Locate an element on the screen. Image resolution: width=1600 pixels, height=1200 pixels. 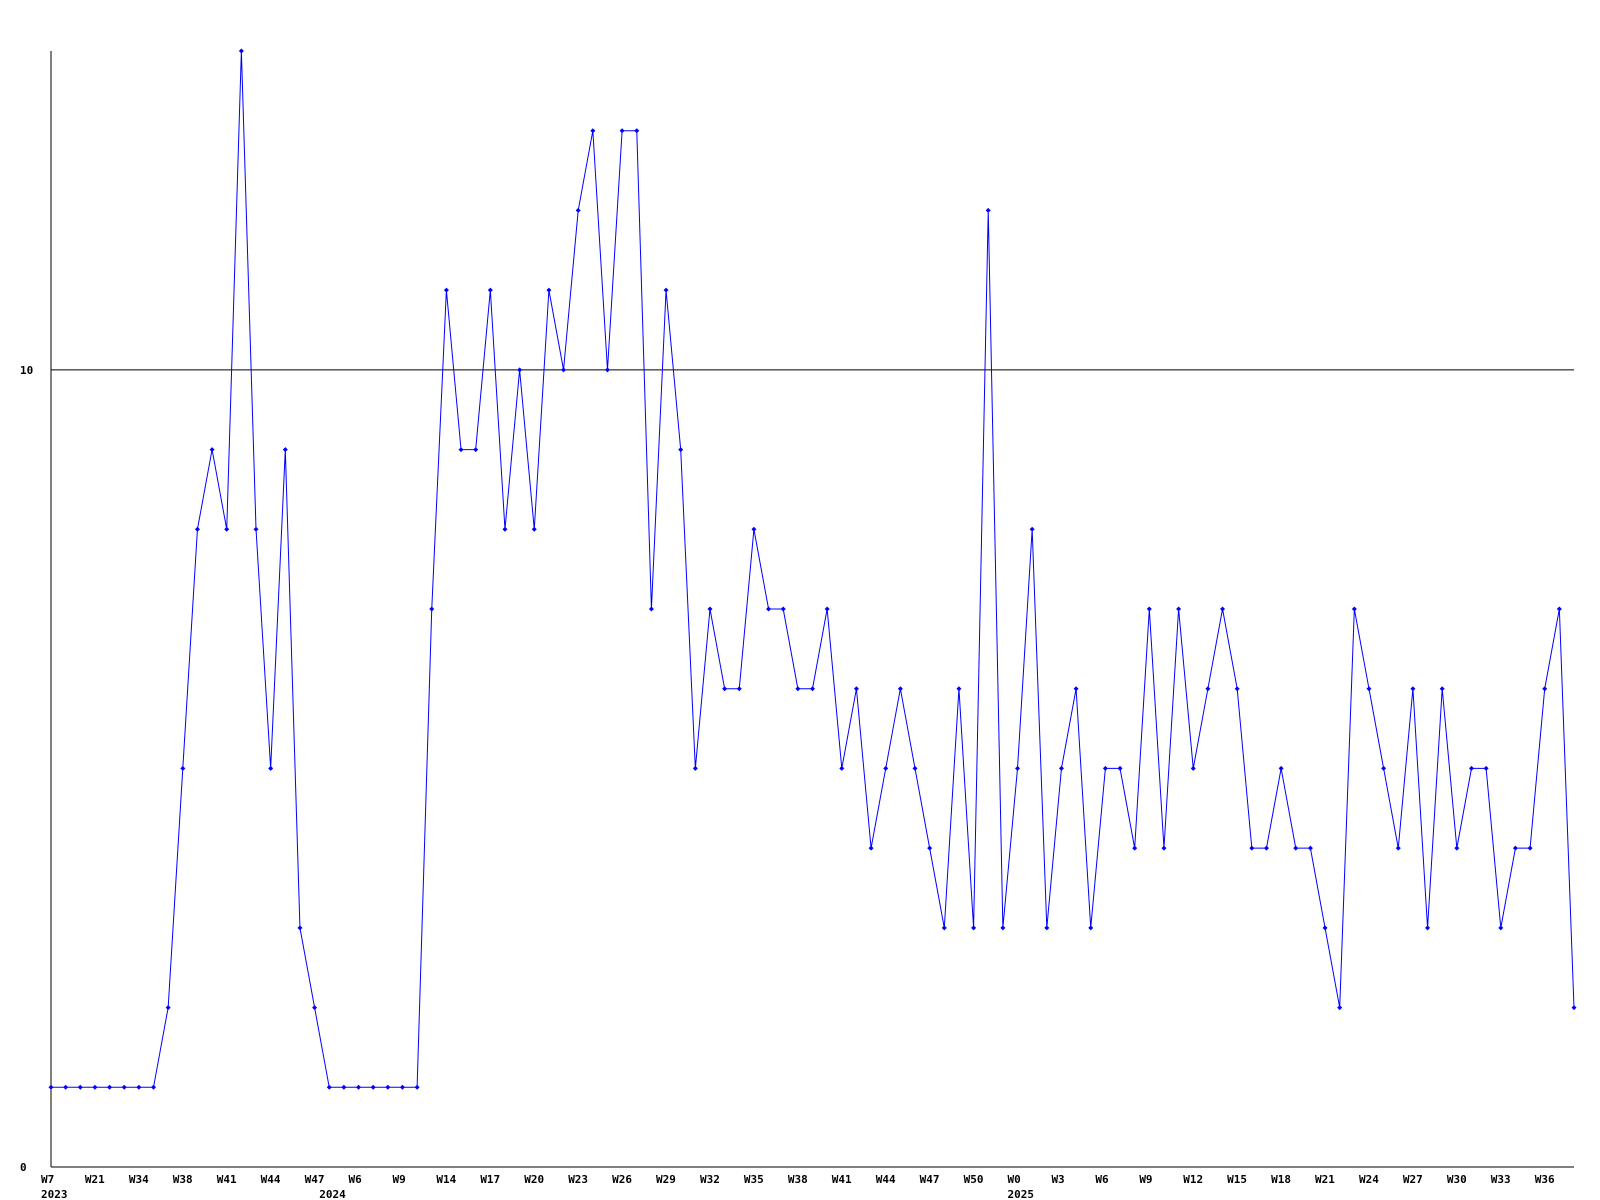
x-tick-label: W33 is located at coordinates (1501, 1179).